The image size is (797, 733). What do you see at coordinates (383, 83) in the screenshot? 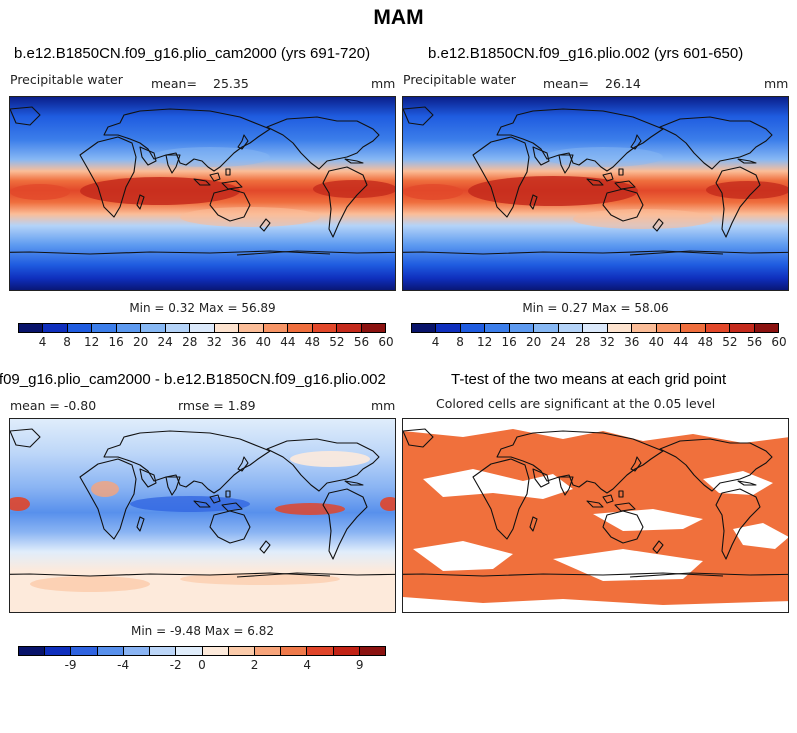
I see `panel1-units: mm` at bounding box center [383, 83].